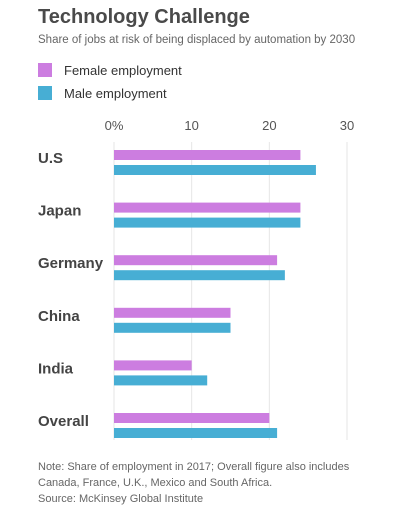 This screenshot has height=516, width=400. Describe the element at coordinates (45, 93) in the screenshot. I see `legend-swatch-male` at that location.